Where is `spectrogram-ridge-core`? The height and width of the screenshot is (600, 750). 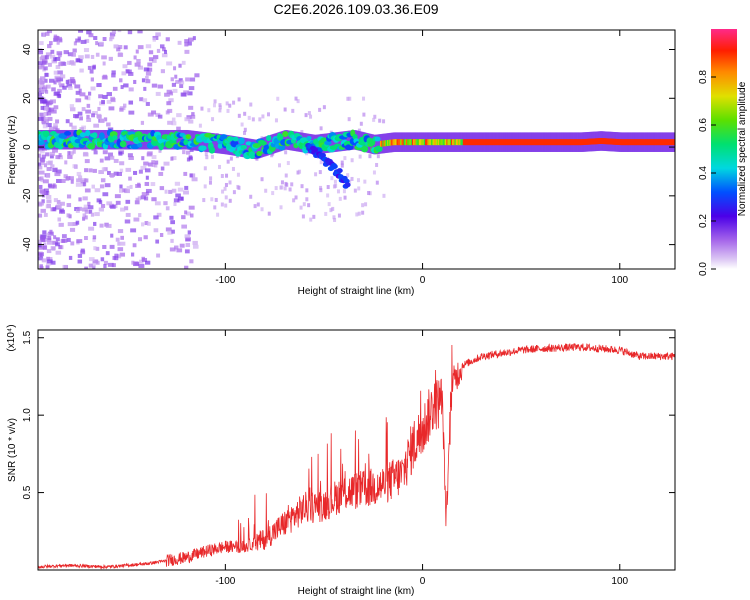 spectrogram-ridge-core is located at coordinates (674, 142).